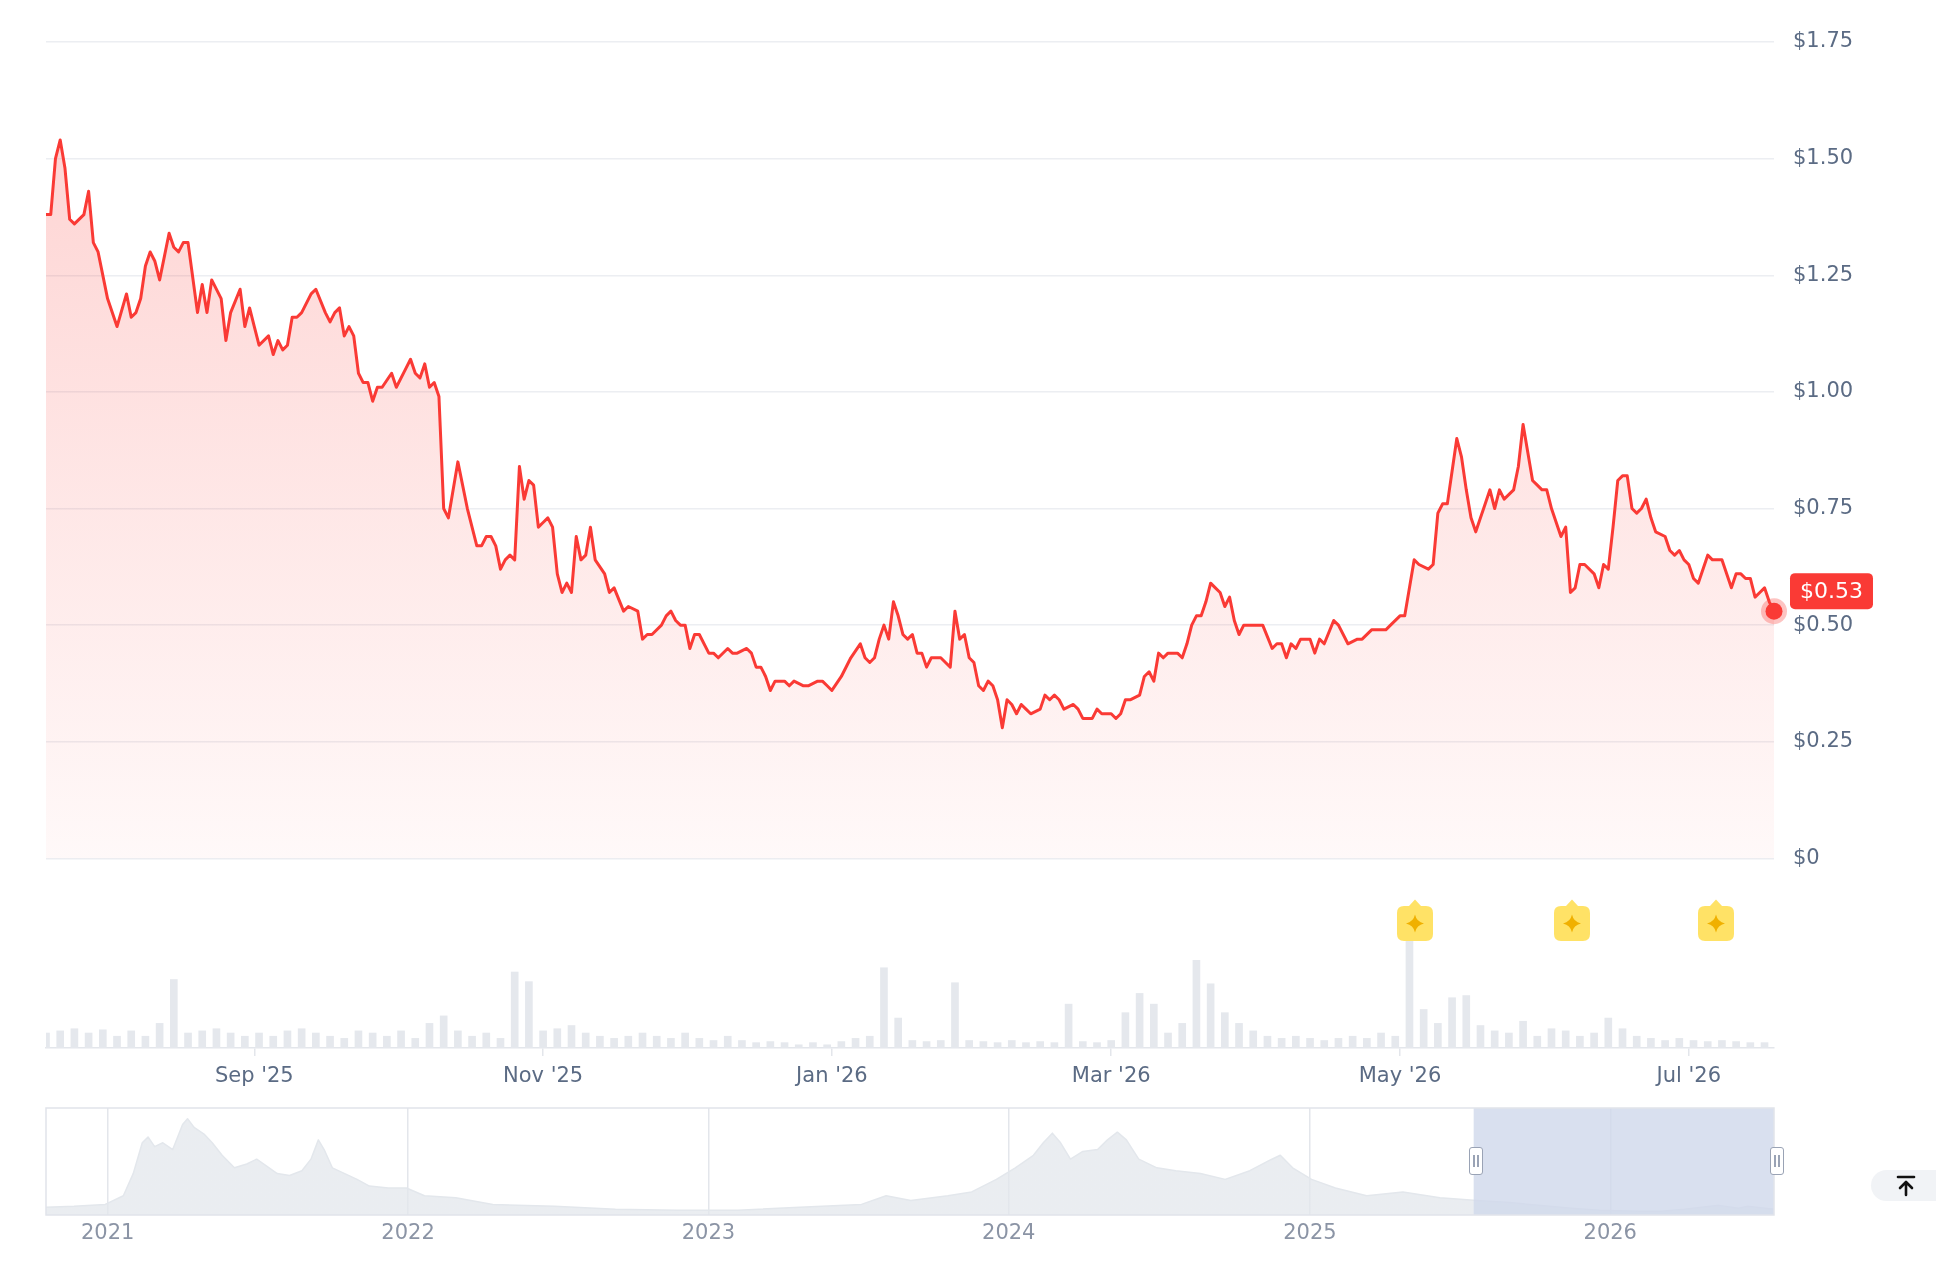 The width and height of the screenshot is (1936, 1266). What do you see at coordinates (1831, 590) in the screenshot?
I see `annotation: $0.53` at bounding box center [1831, 590].